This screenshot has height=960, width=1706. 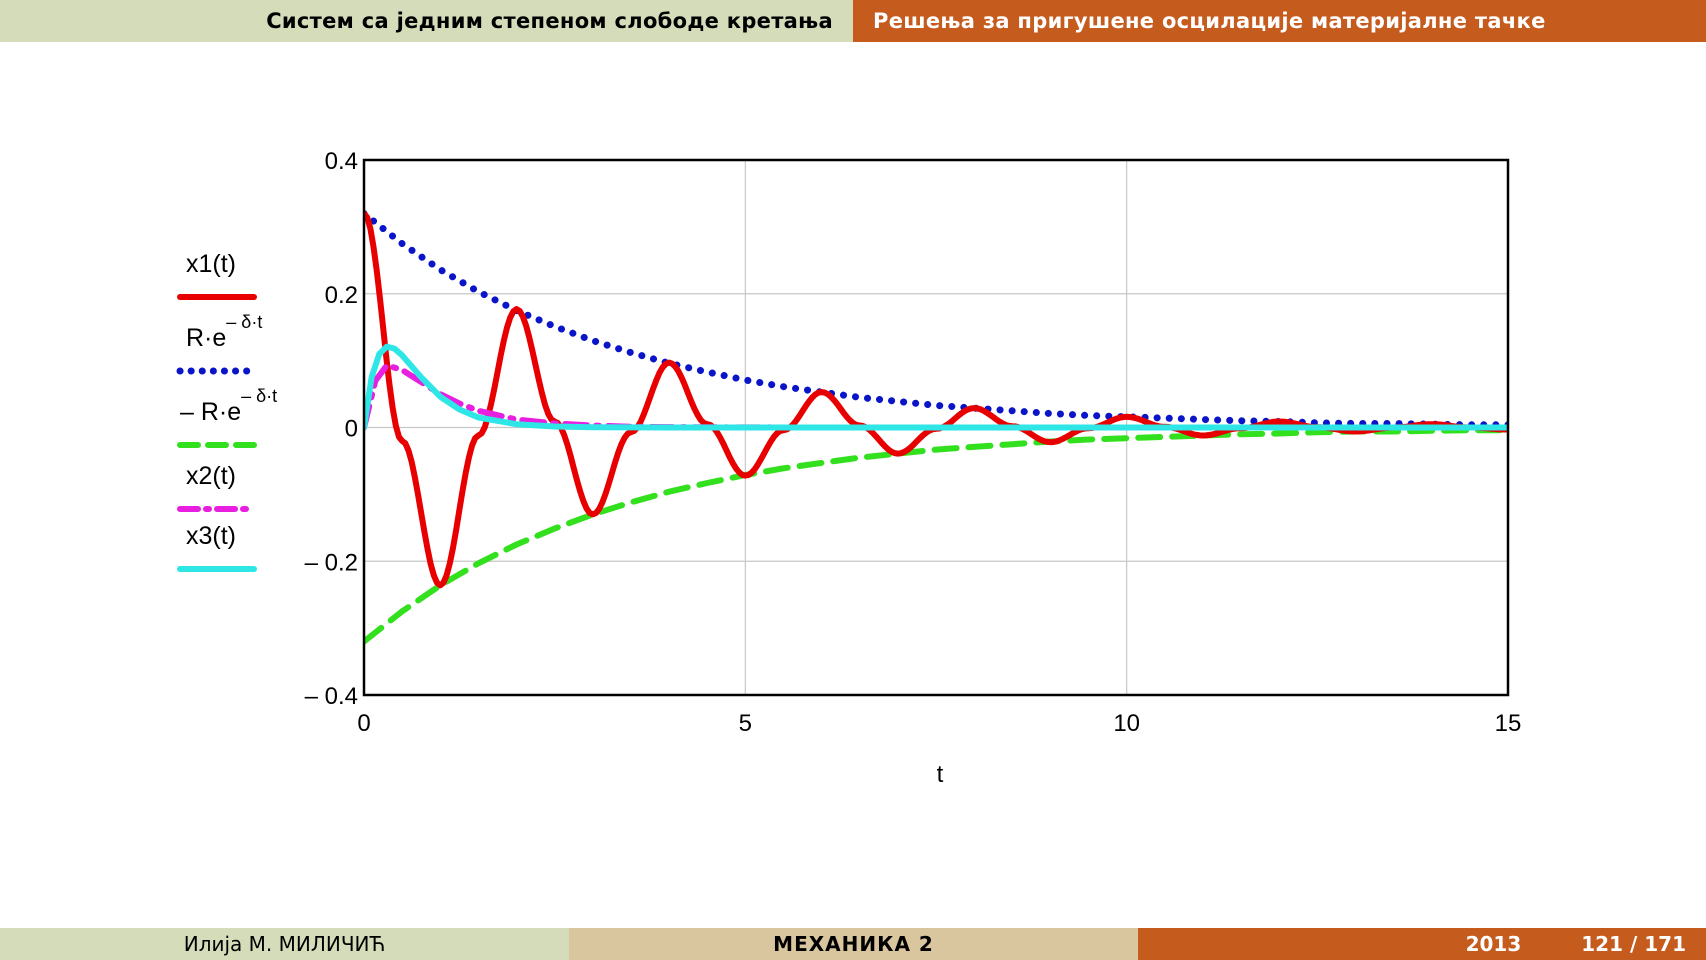 I want to click on footer-course: МЕХАНИКА 2, so click(x=853, y=944).